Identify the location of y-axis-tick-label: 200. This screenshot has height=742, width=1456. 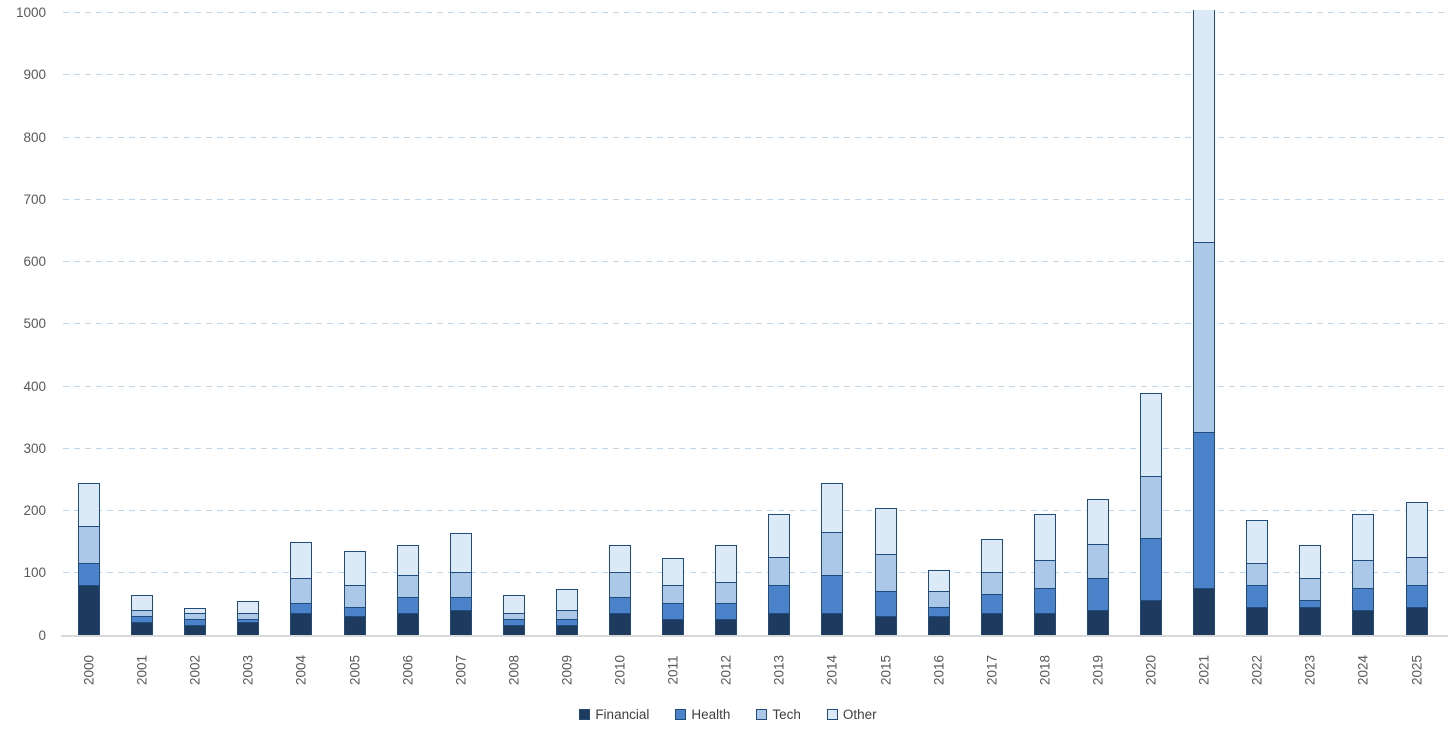
(34, 510).